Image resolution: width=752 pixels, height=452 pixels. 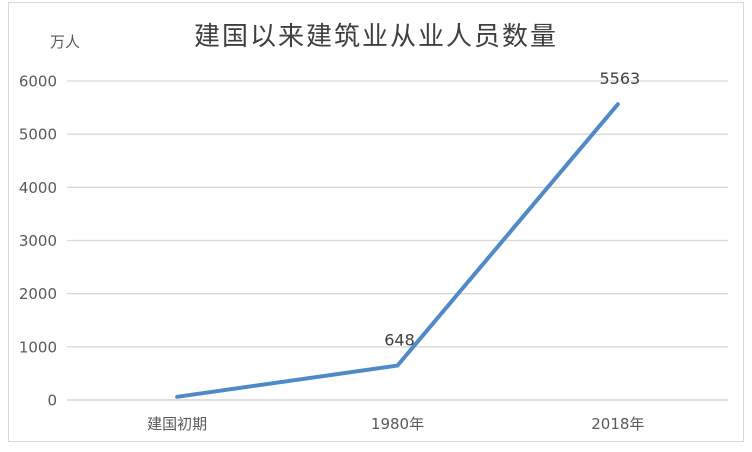 What do you see at coordinates (38, 347) in the screenshot?
I see `y-tick-label: 1000` at bounding box center [38, 347].